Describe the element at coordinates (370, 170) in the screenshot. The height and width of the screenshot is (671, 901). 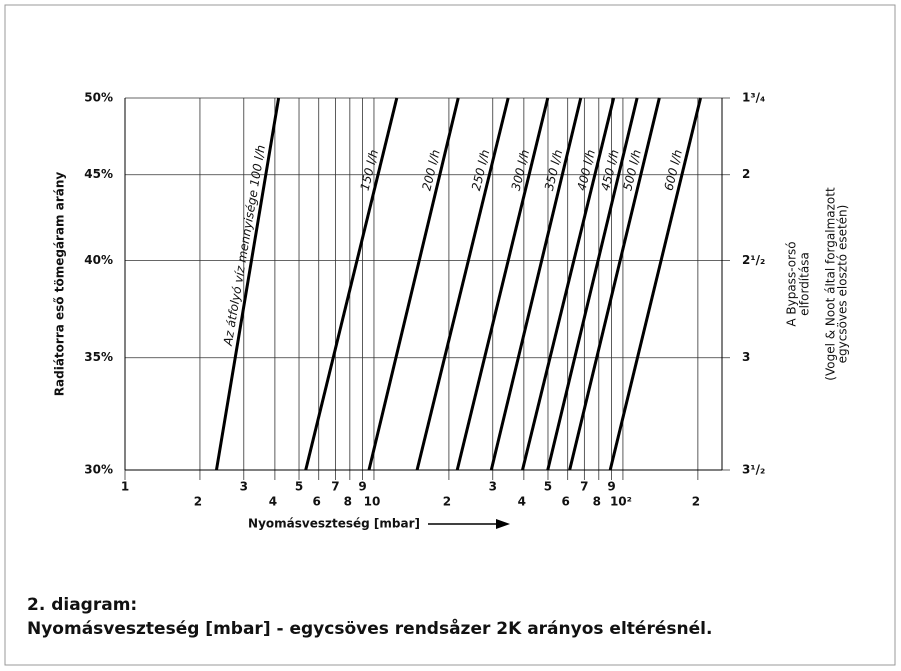
I see `series-label: 150 l/h` at that location.